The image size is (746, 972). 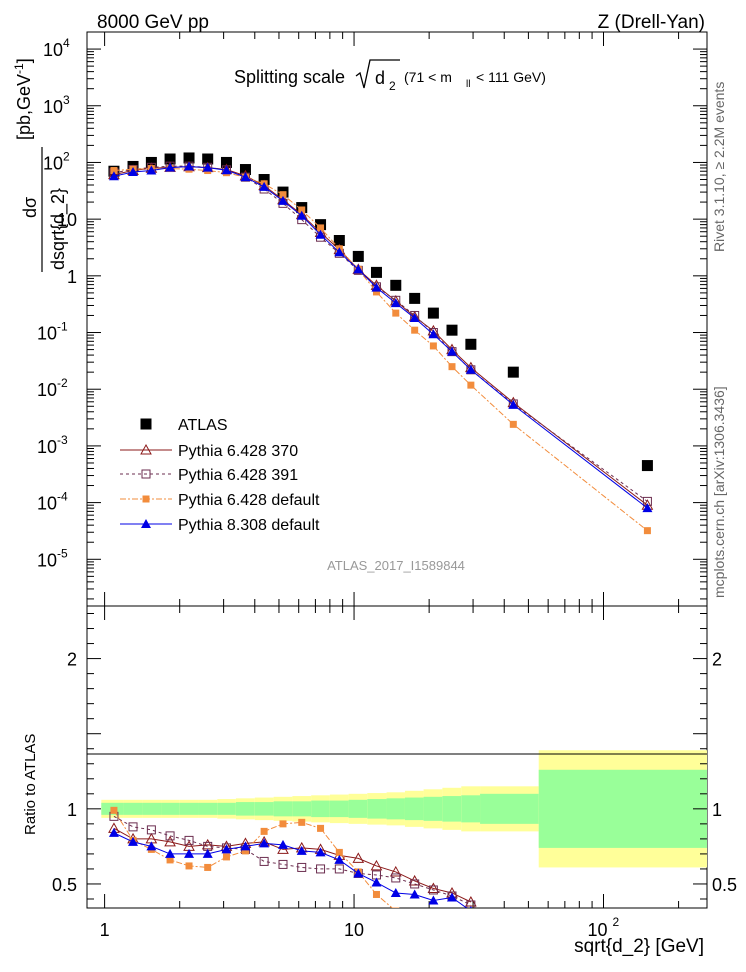 What do you see at coordinates (66, 156) in the screenshot?
I see `y-tick-label-exp: 2` at bounding box center [66, 156].